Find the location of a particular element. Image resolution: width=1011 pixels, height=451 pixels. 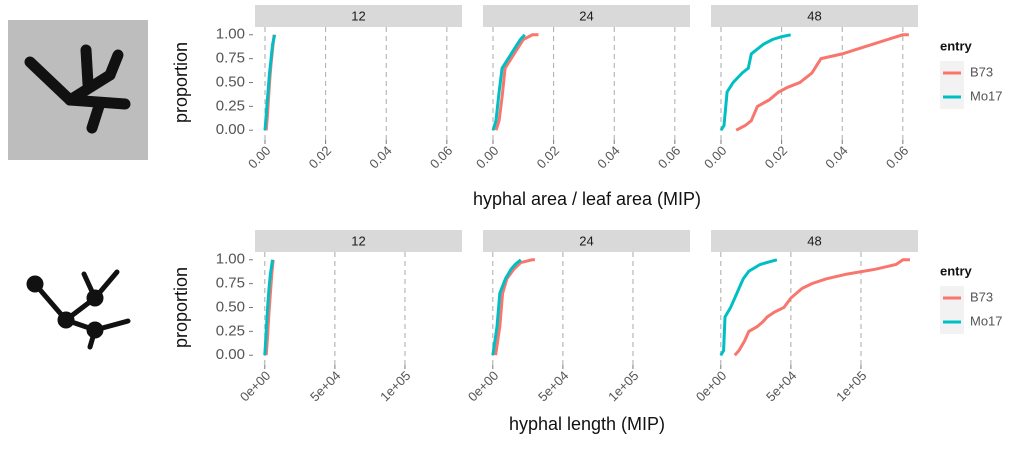

length-icon is located at coordinates (78, 309).